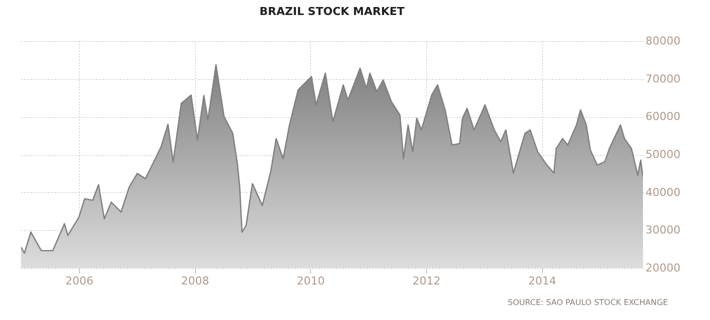  I want to click on y-tick-label: 70000, so click(663, 79).